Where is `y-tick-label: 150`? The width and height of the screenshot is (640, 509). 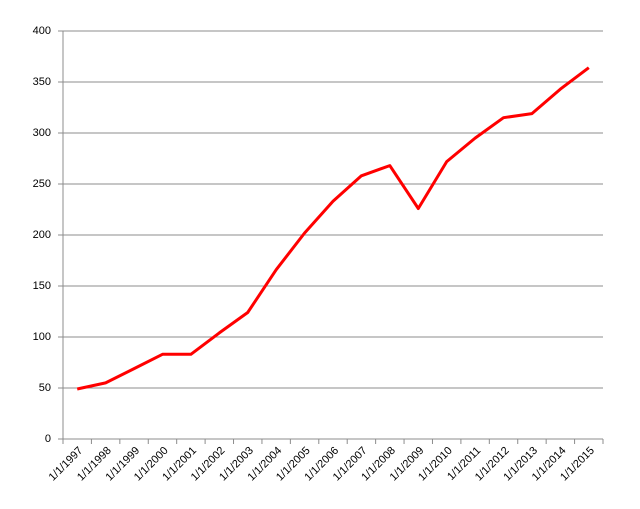
y-tick-label: 150 is located at coordinates (42, 286).